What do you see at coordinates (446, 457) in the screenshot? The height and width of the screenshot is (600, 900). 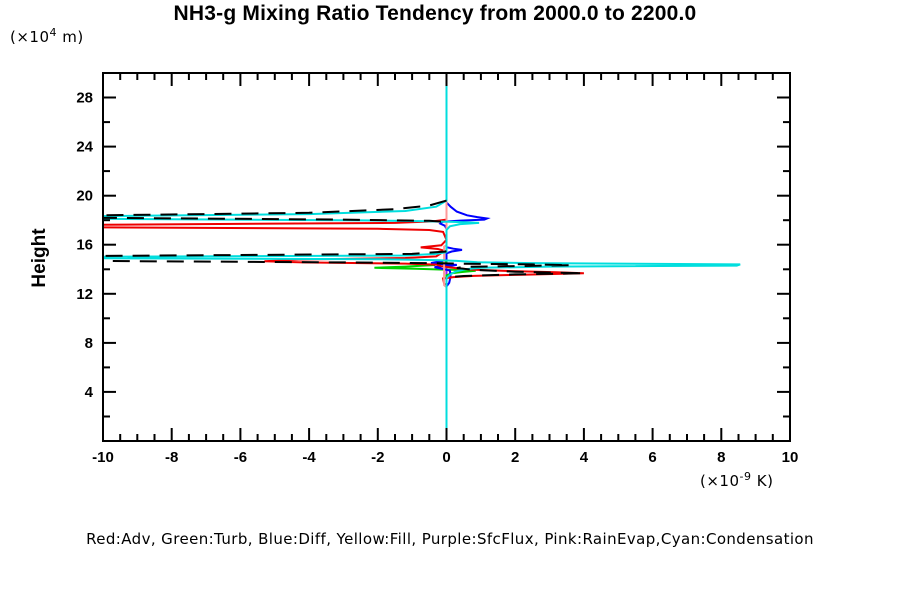 I see `x-axis-tick-label: 0` at bounding box center [446, 457].